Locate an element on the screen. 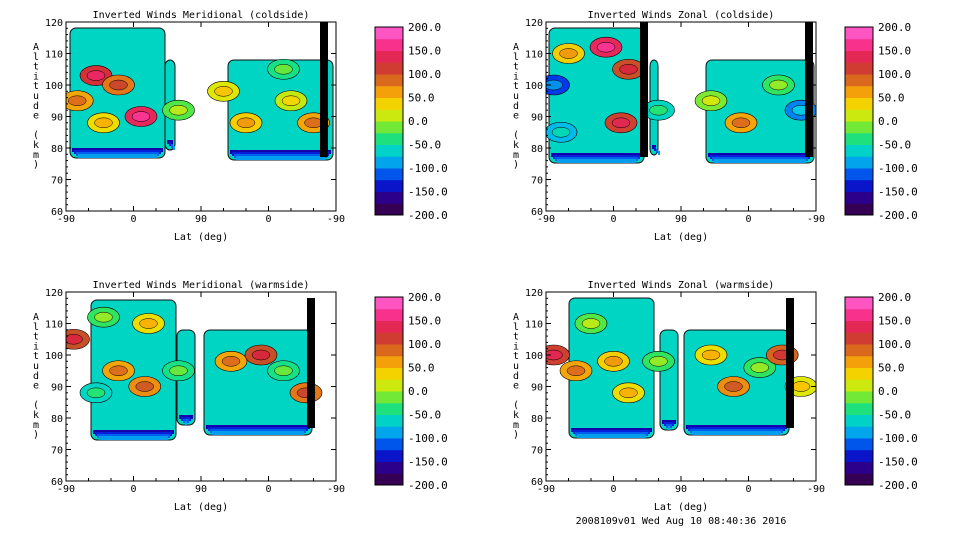  colorbar-label: 50.0 is located at coordinates (891, 368).